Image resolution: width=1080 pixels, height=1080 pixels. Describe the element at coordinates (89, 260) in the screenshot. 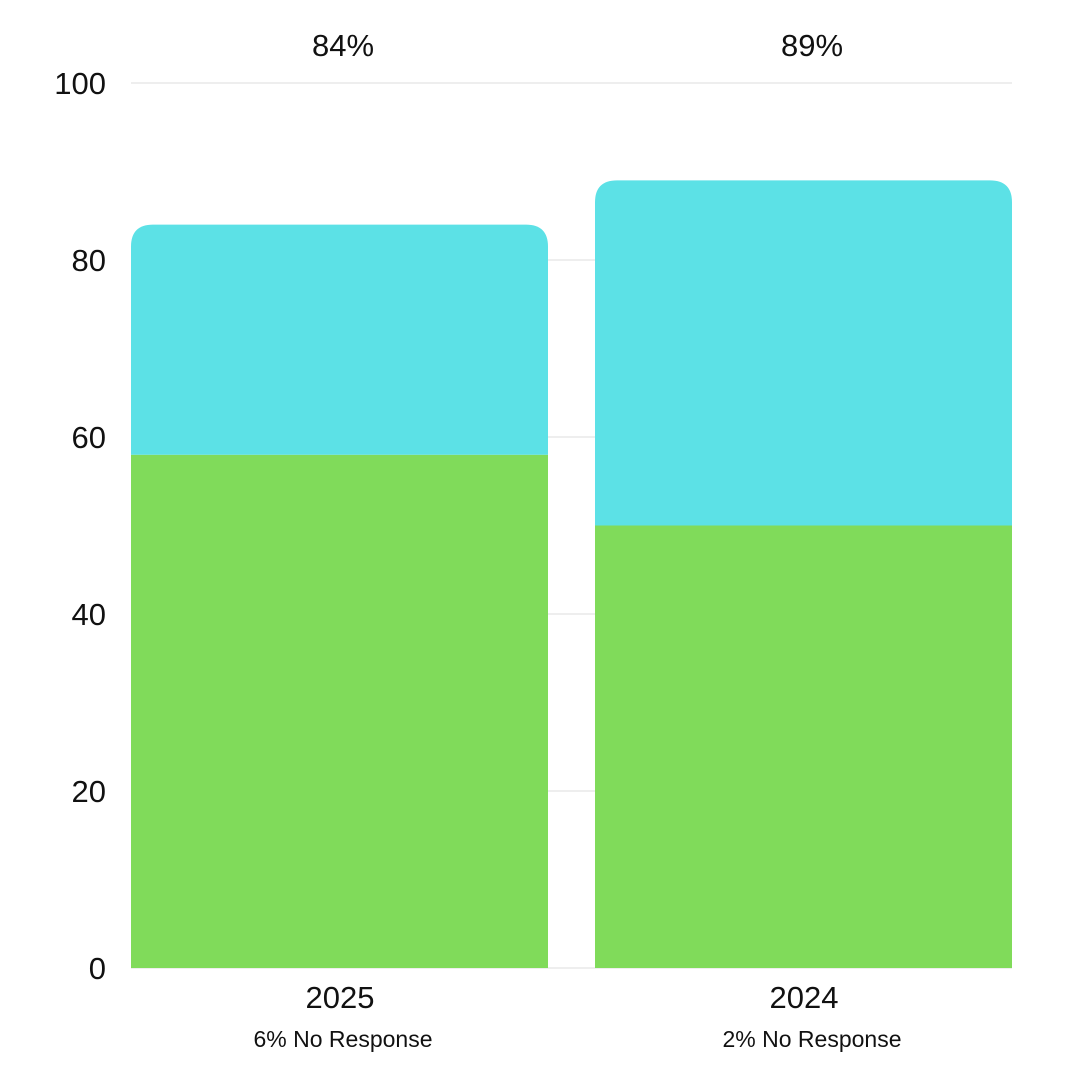

I see `y-tick-label: 80` at that location.